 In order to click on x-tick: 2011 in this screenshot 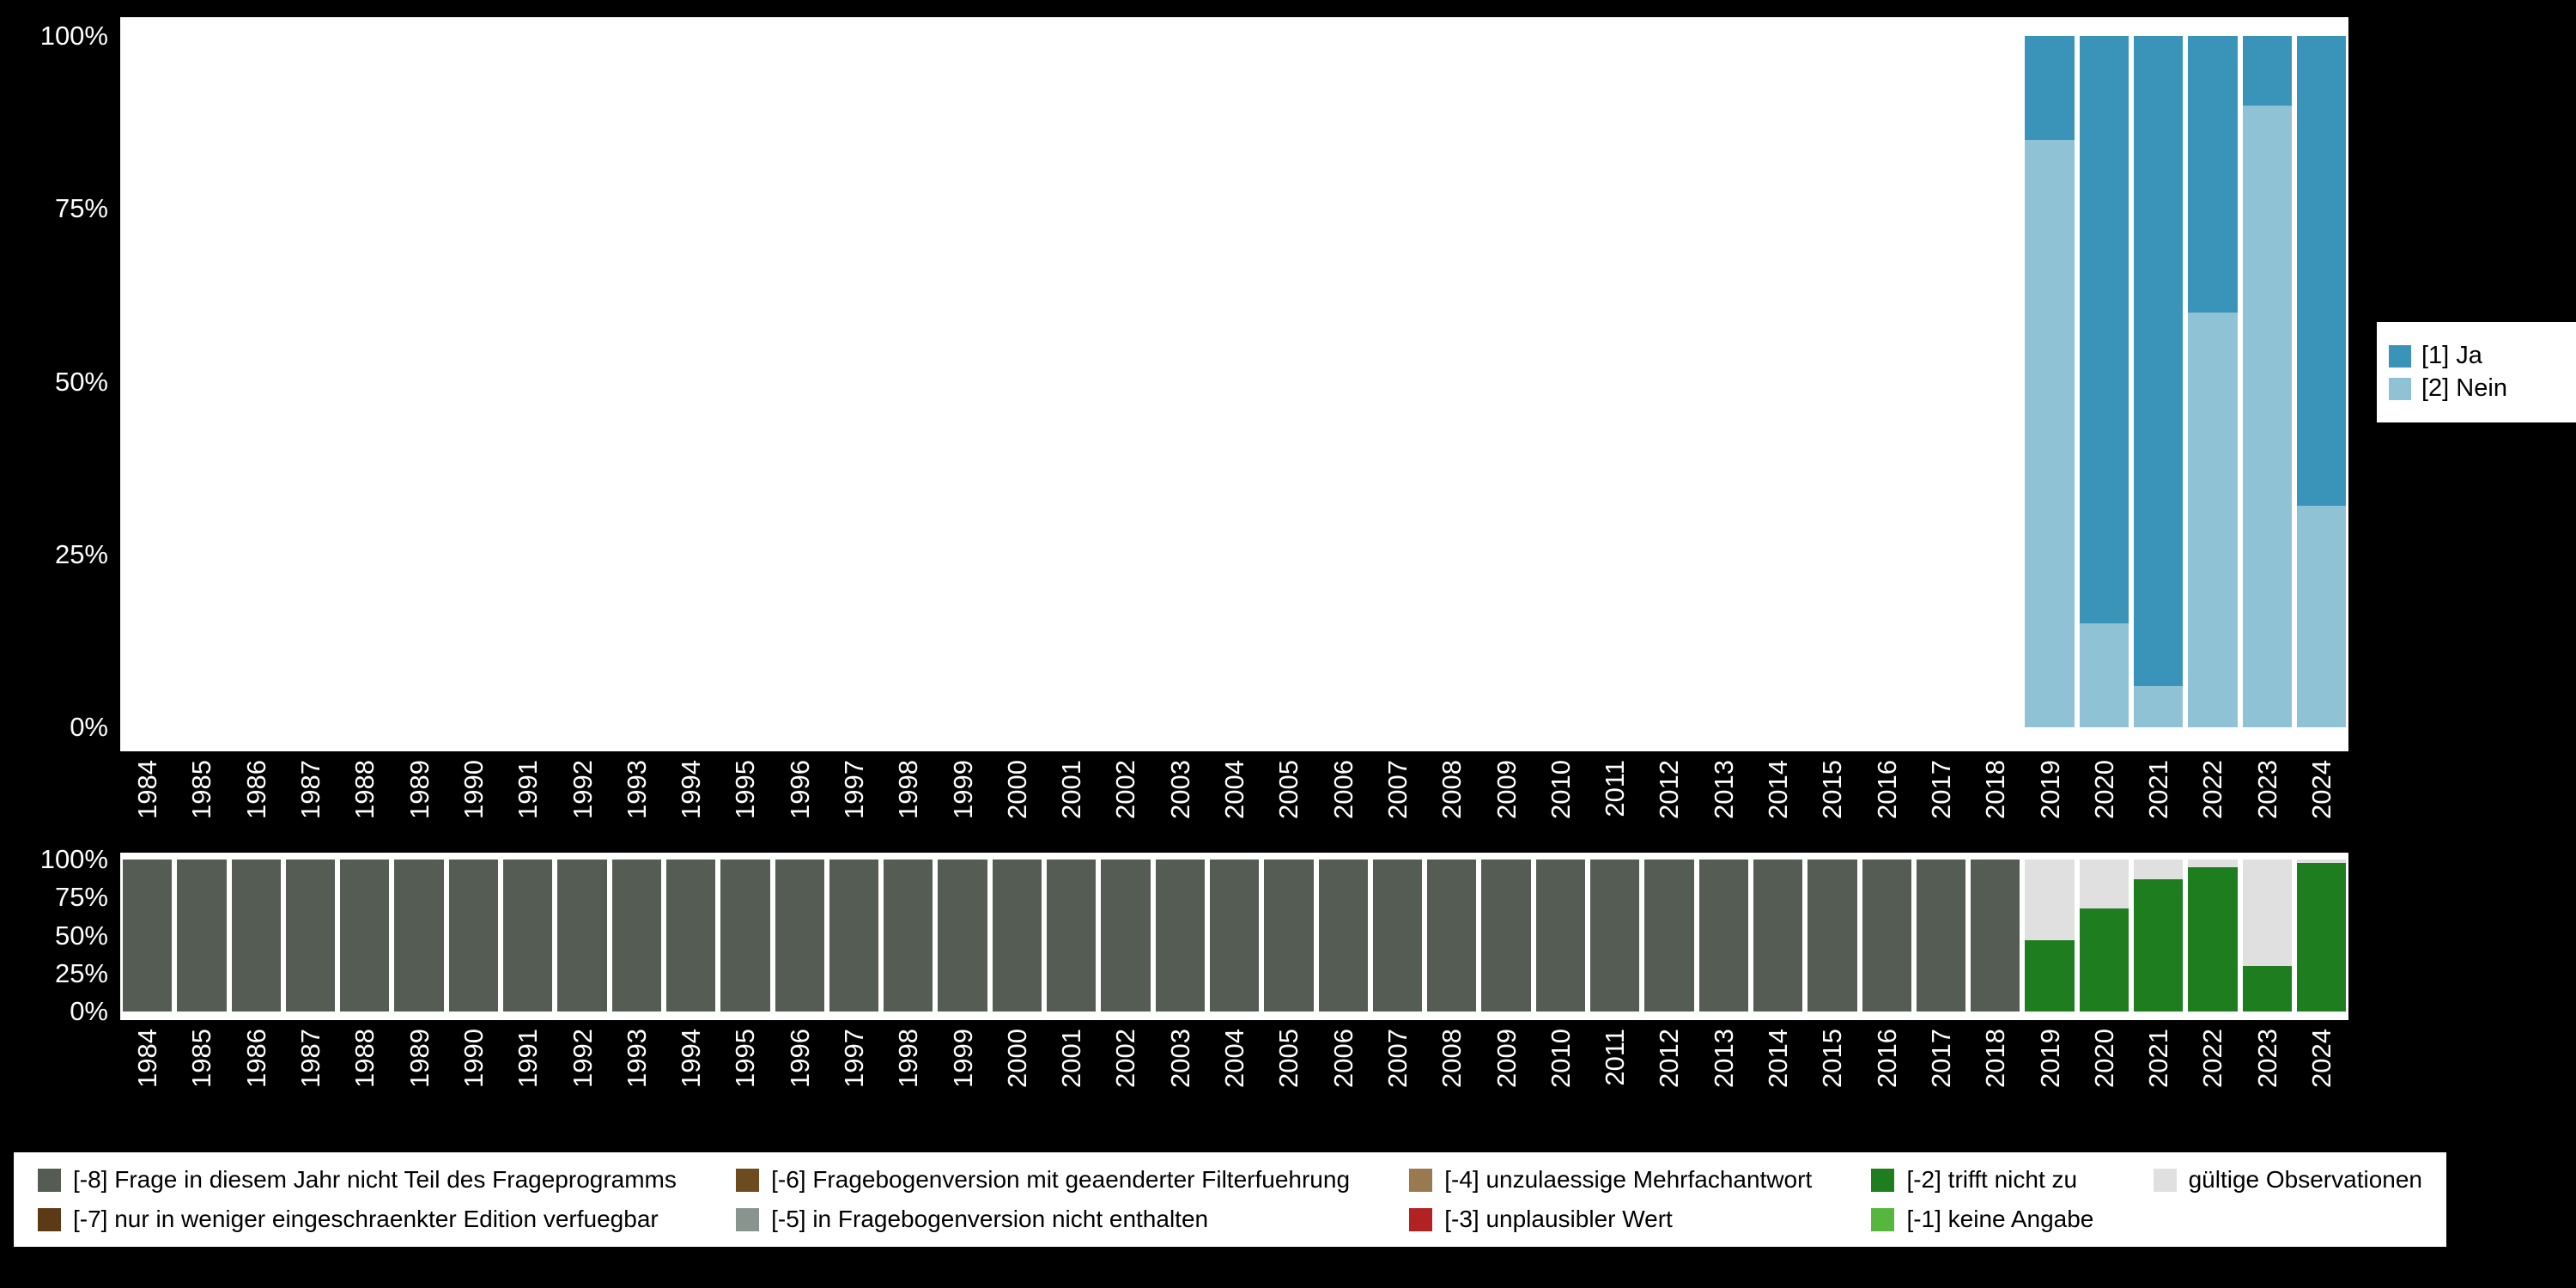, I will do `click(1615, 1068)`.